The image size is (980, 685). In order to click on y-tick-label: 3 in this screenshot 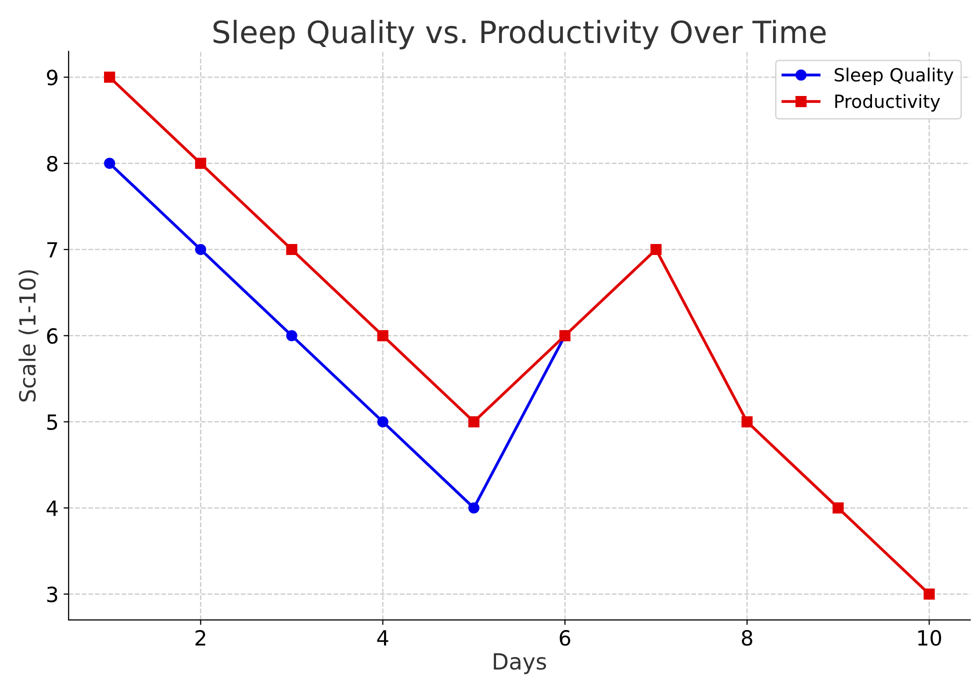, I will do `click(52, 594)`.